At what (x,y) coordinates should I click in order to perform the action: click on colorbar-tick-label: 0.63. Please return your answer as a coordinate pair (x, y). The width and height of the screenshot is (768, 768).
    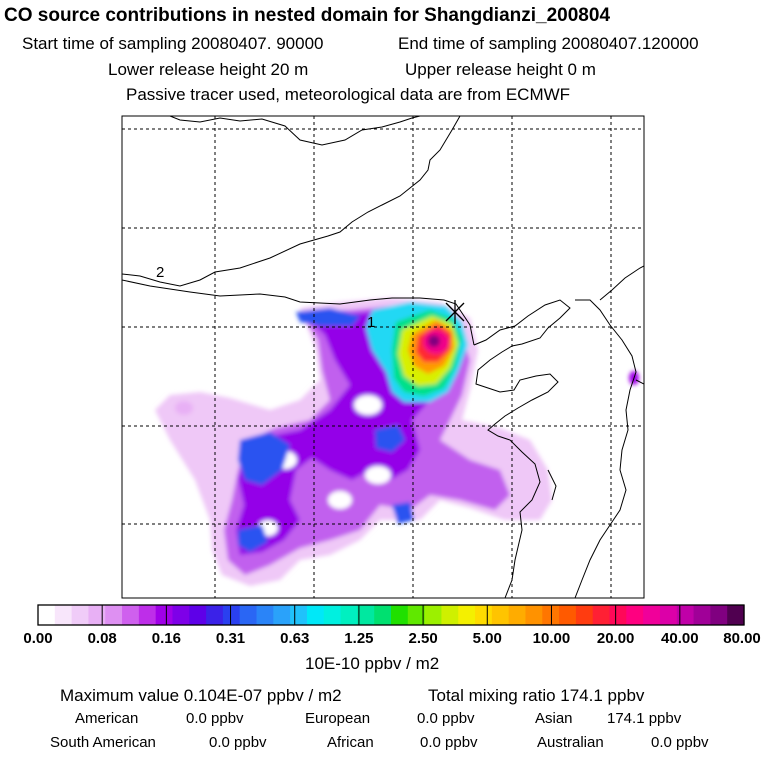
    Looking at the image, I should click on (295, 638).